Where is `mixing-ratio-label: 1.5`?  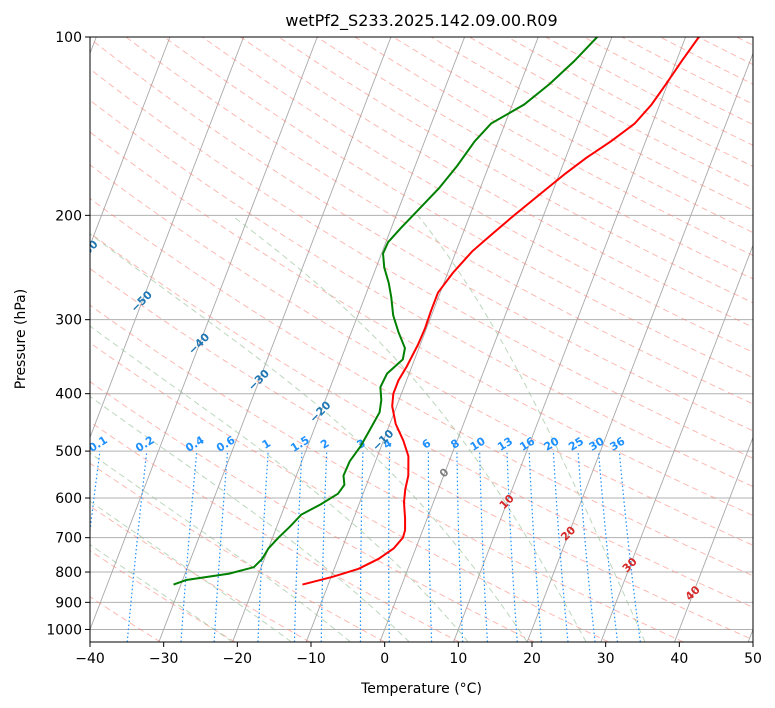 mixing-ratio-label: 1.5 is located at coordinates (299, 443).